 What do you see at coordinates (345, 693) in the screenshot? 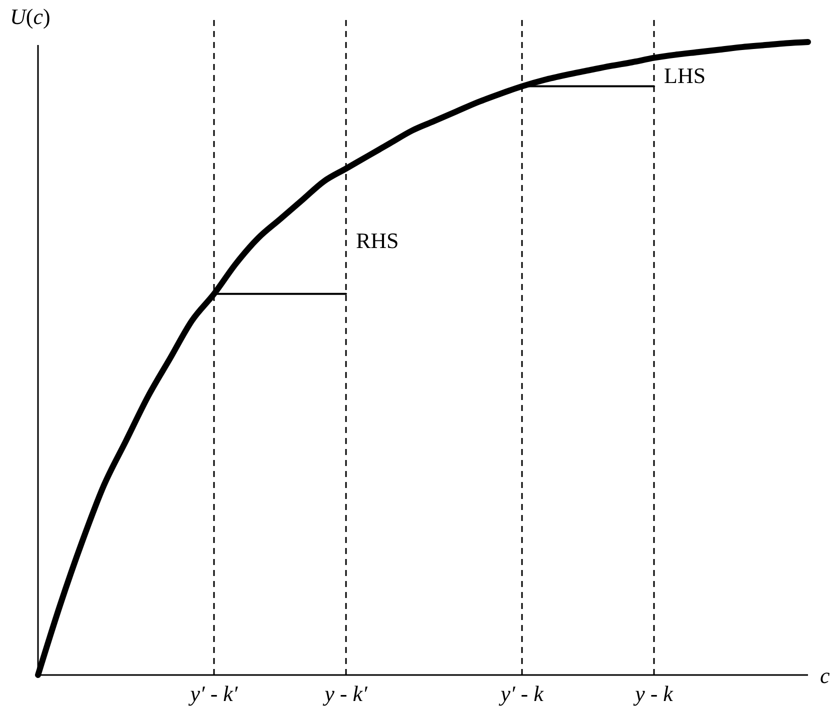
I see `x-tick-label: y - k′` at bounding box center [345, 693].